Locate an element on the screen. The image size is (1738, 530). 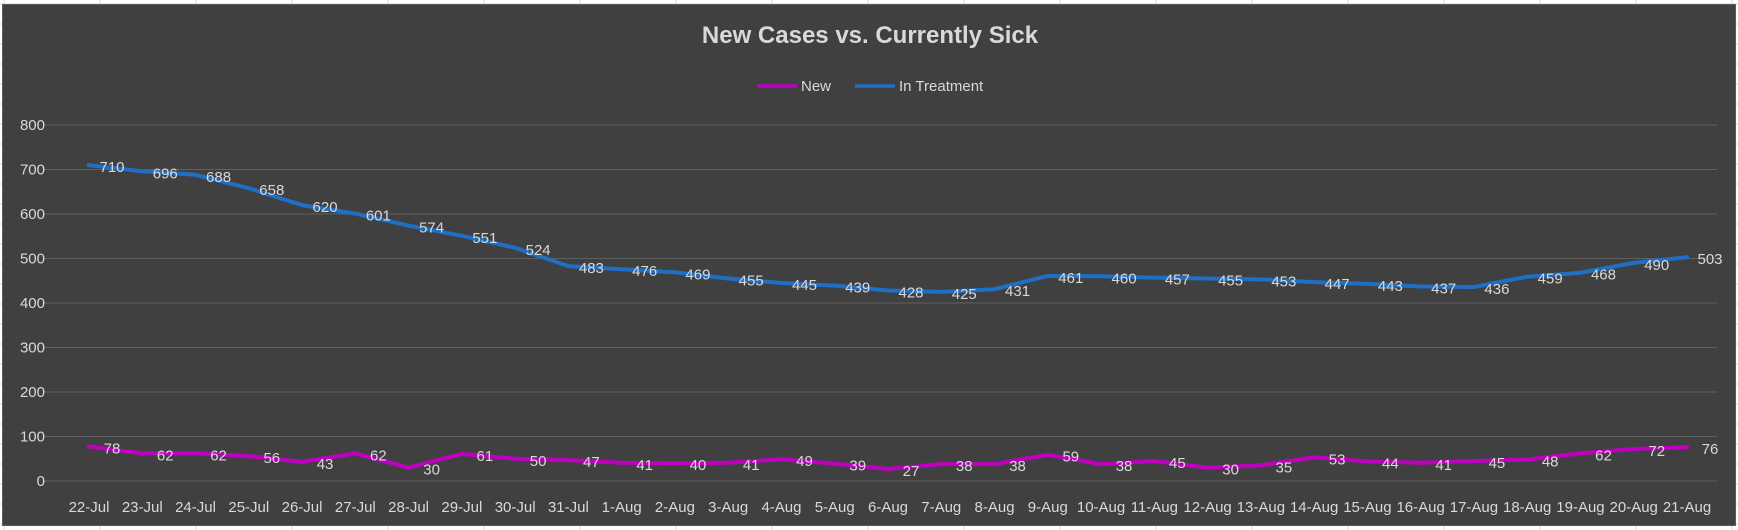
y-tick-label: 200 is located at coordinates (32, 392).